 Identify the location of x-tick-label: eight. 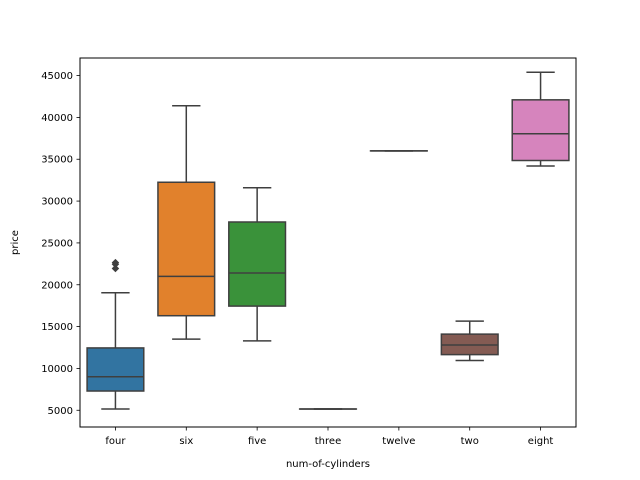
(541, 441).